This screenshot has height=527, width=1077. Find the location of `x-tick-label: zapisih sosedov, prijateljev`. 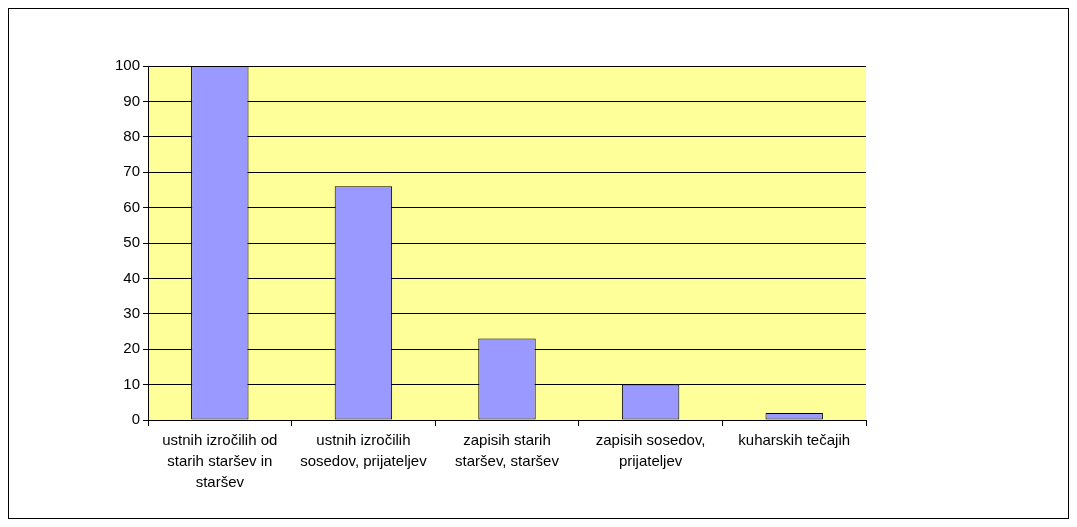

x-tick-label: zapisih sosedov, prijateljev is located at coordinates (650, 449).